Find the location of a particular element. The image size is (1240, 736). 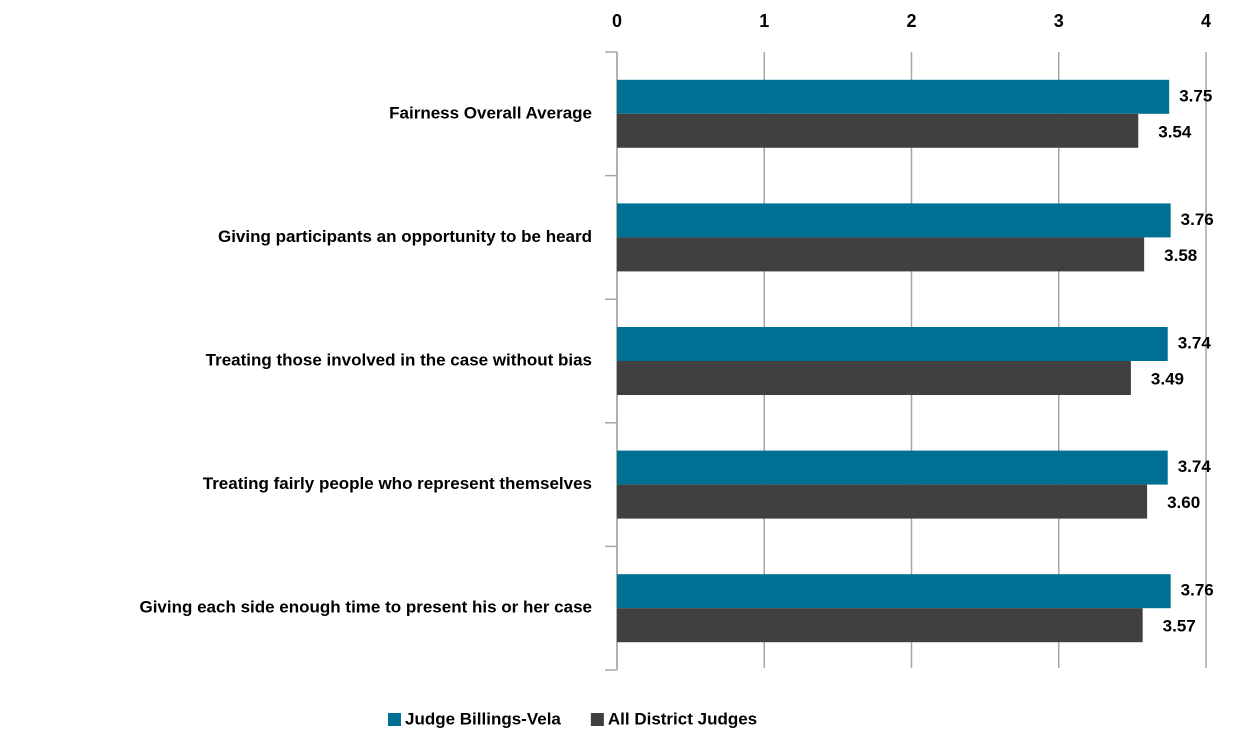

x-tick-label: 1 is located at coordinates (764, 21).